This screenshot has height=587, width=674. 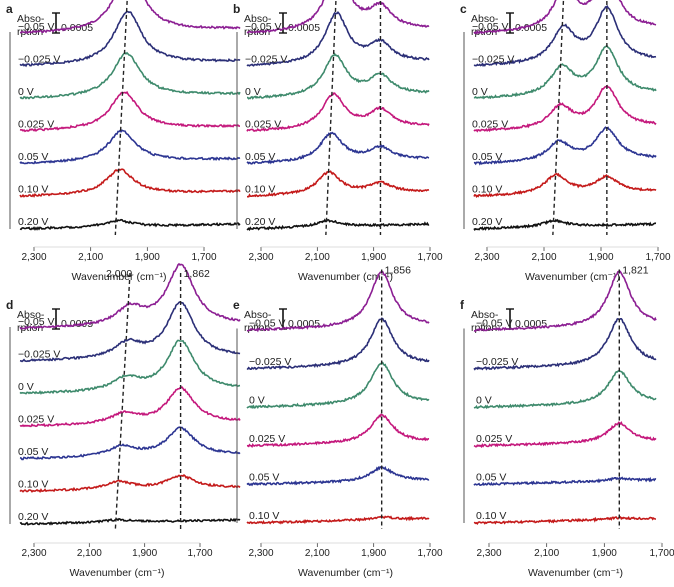 I want to click on peak-label: 2,000, so click(x=119, y=274).